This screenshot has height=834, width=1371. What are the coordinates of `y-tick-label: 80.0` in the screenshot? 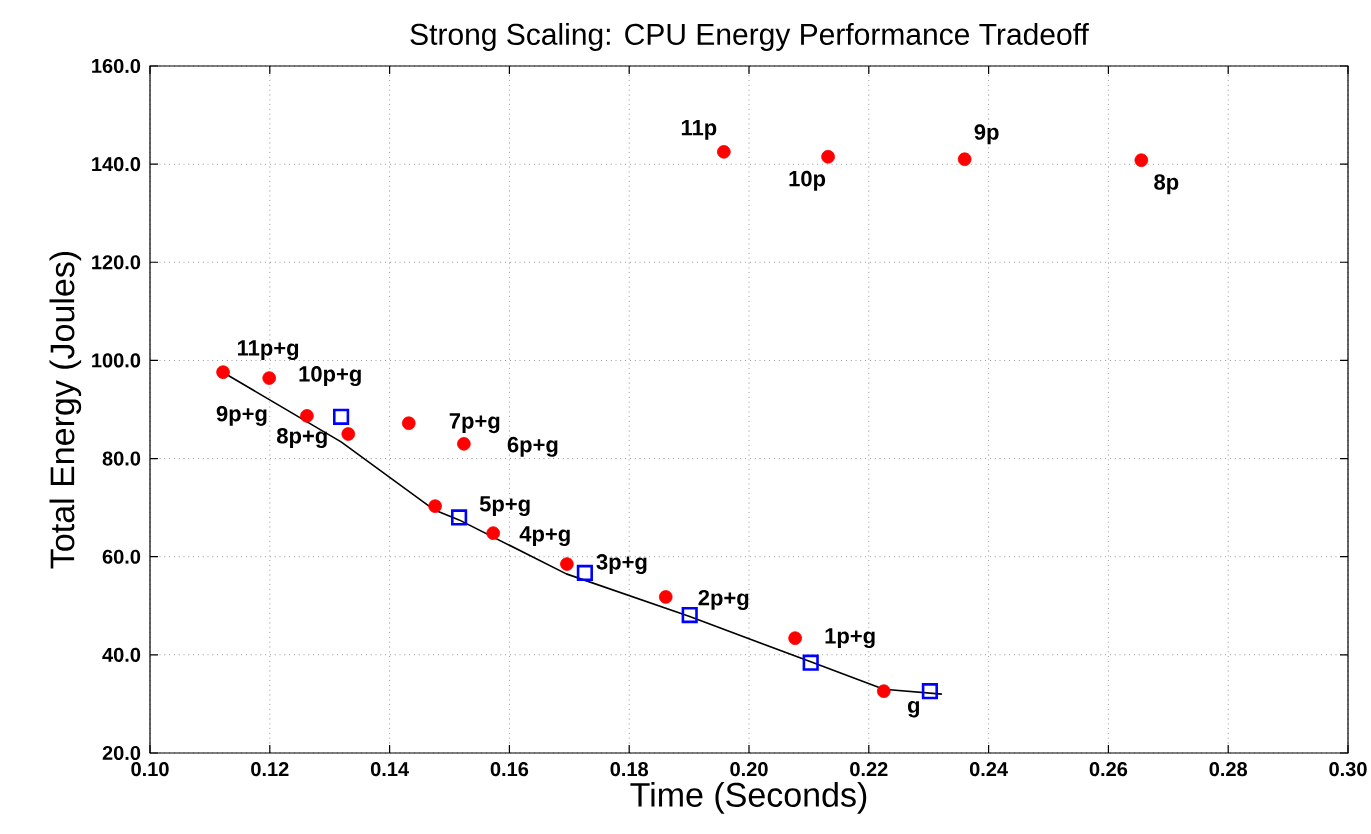 It's located at (121, 458).